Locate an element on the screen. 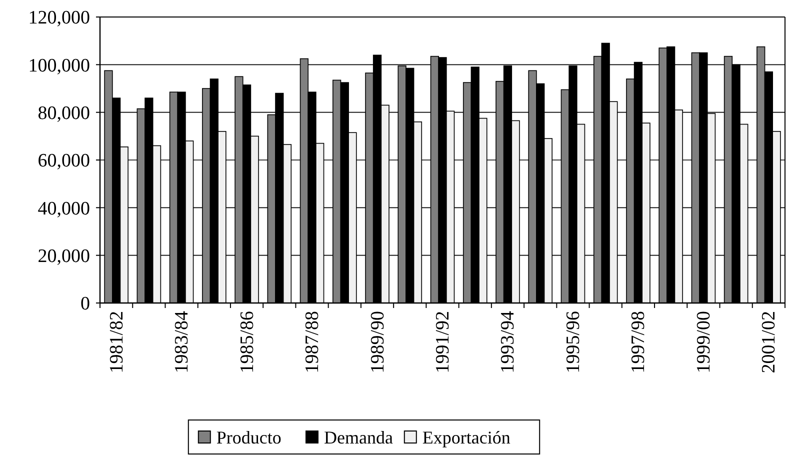 Image resolution: width=788 pixels, height=467 pixels. x-tick-label: 1997/98 is located at coordinates (639, 342).